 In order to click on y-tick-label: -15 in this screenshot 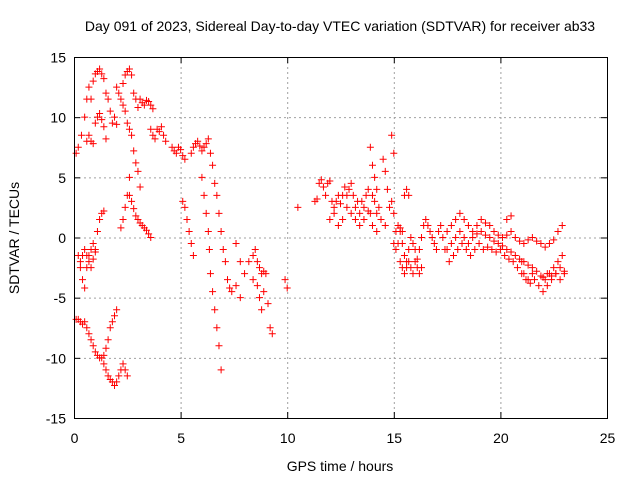, I will do `click(56, 419)`.